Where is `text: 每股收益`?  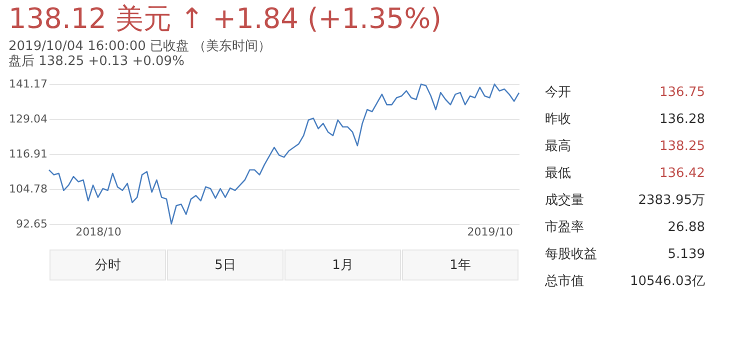 text: 每股收益 is located at coordinates (571, 254).